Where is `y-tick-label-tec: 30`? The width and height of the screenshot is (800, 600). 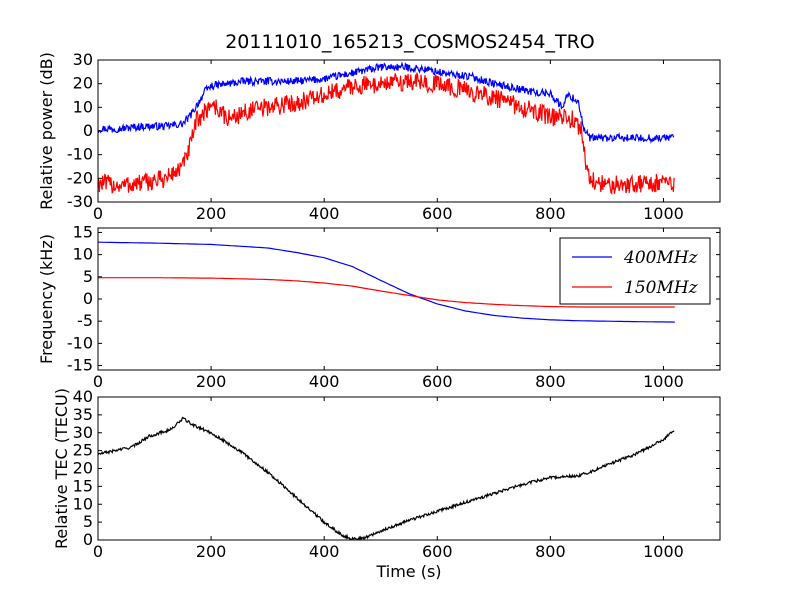 y-tick-label-tec: 30 is located at coordinates (83, 432).